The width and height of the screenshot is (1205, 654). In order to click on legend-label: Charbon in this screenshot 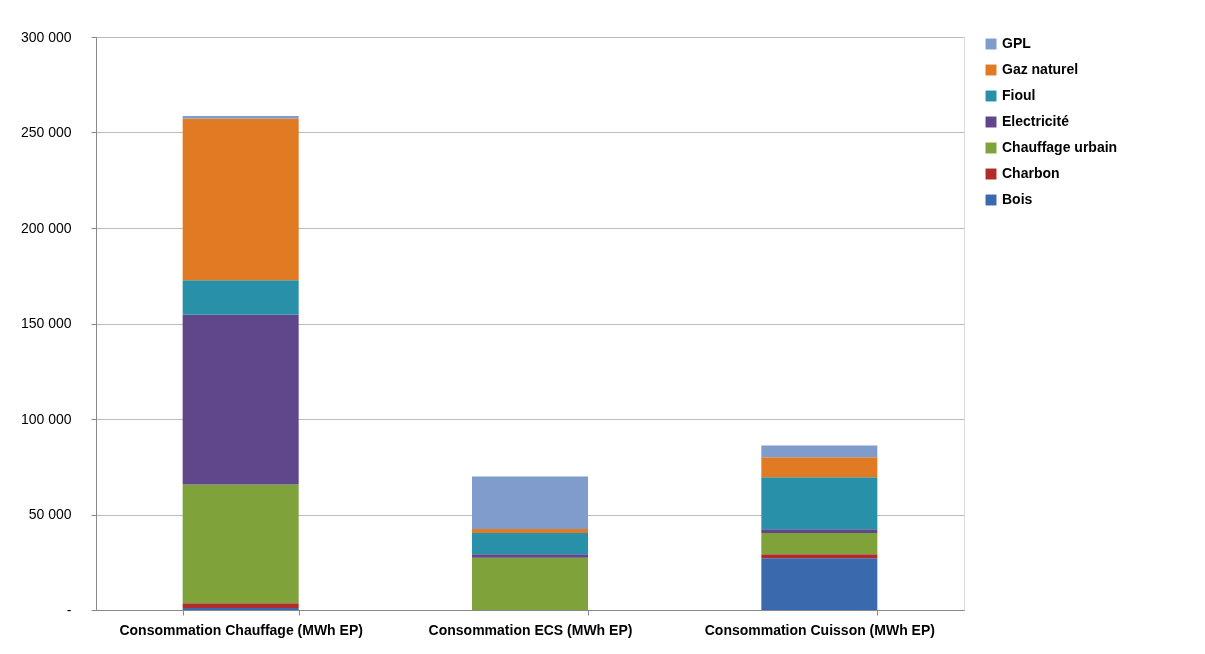, I will do `click(1031, 173)`.